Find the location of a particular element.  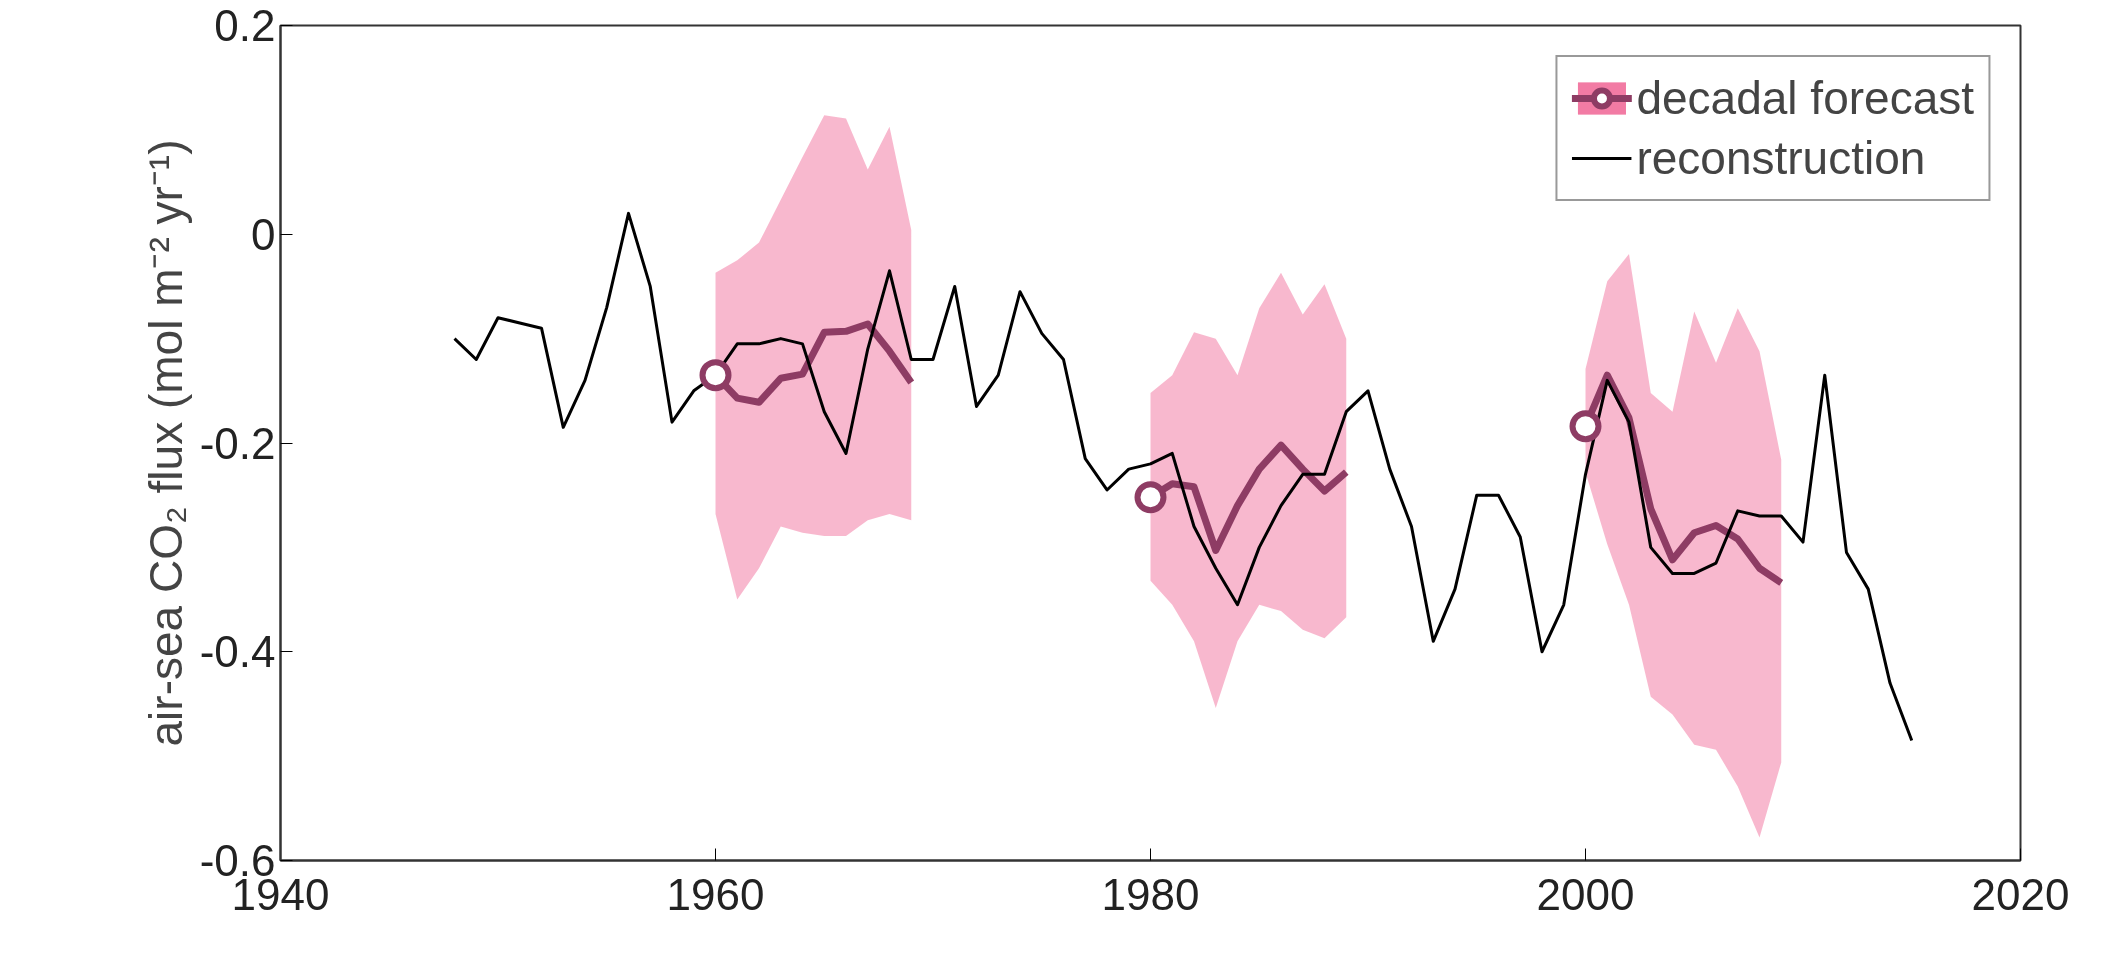

x-tick-label: 2000 is located at coordinates (1585, 894).